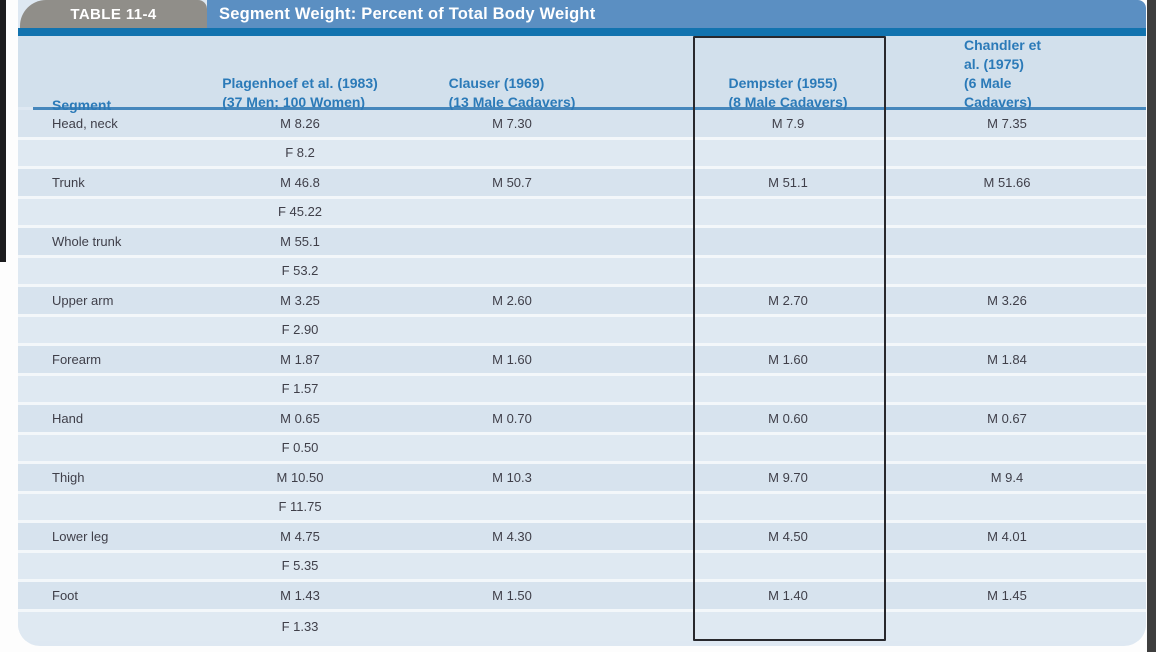 The image size is (1156, 652). What do you see at coordinates (582, 213) in the screenshot?
I see `table-row: F 45.22` at bounding box center [582, 213].